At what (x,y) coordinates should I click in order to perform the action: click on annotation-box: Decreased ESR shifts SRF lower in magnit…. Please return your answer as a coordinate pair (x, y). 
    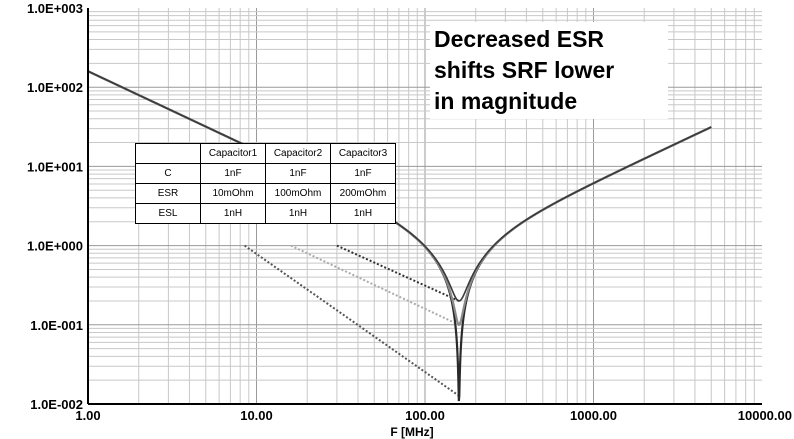
    Looking at the image, I should click on (549, 70).